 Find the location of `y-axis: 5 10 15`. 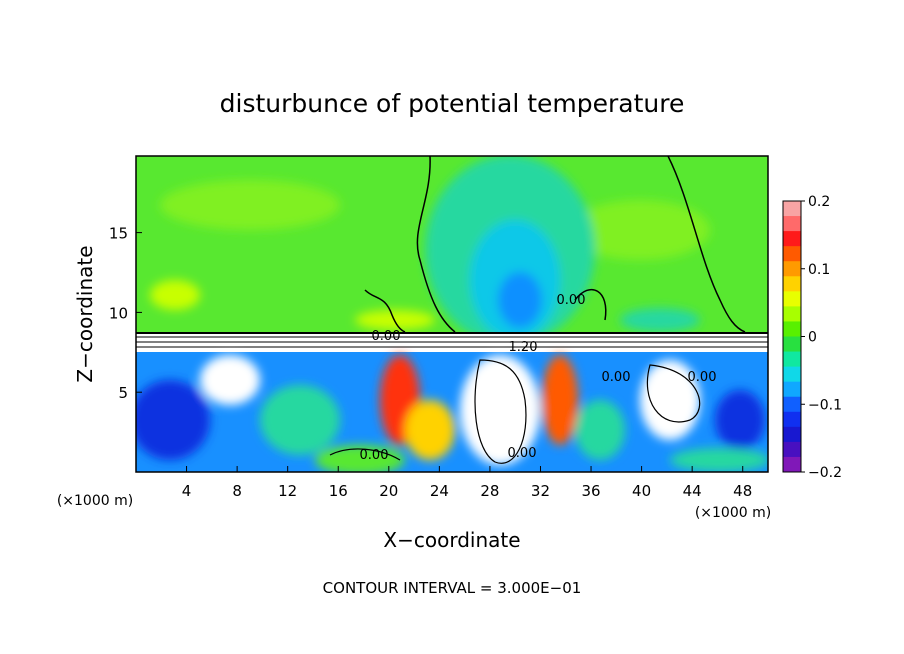

y-axis: 5 10 15 is located at coordinates (125, 313).